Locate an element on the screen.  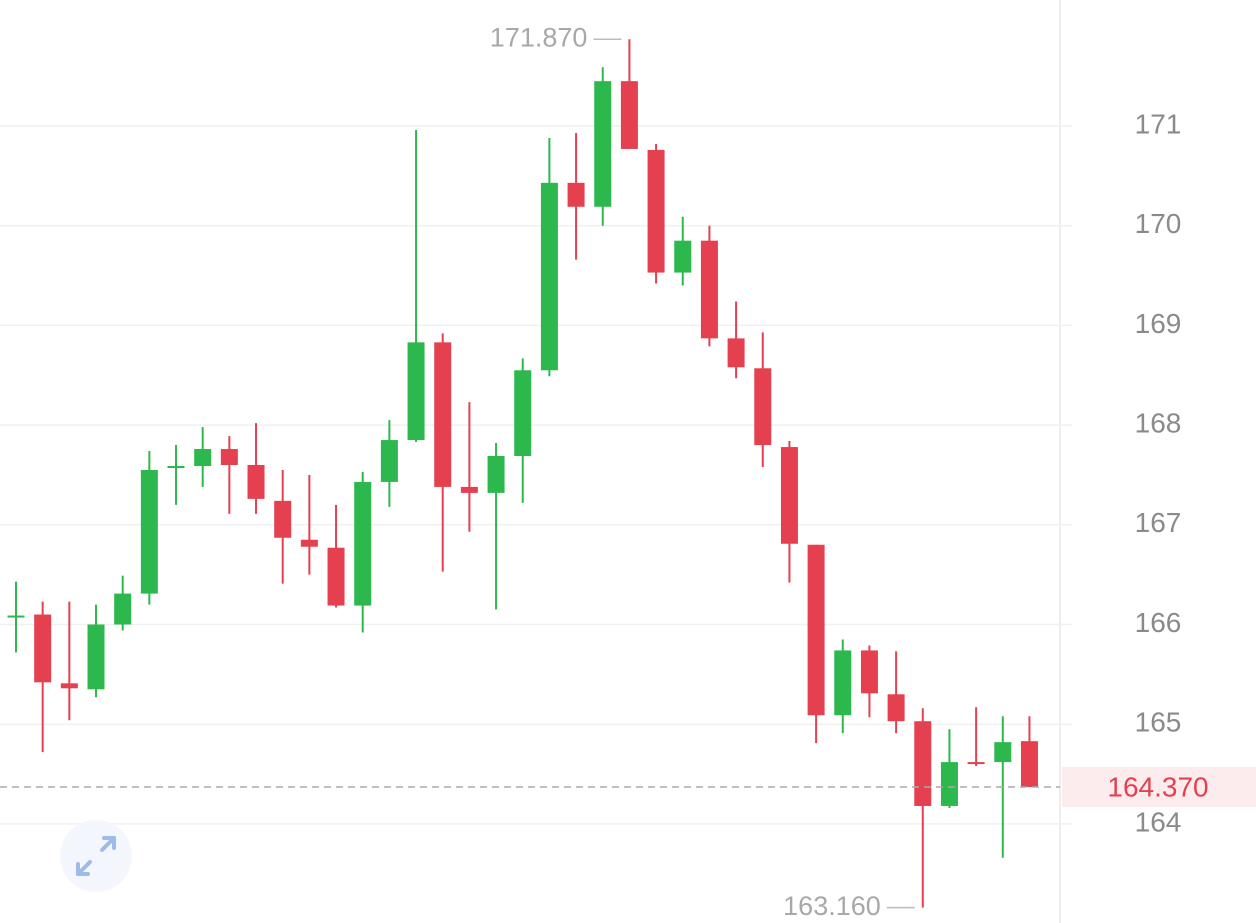
expand-button is located at coordinates (96, 856).